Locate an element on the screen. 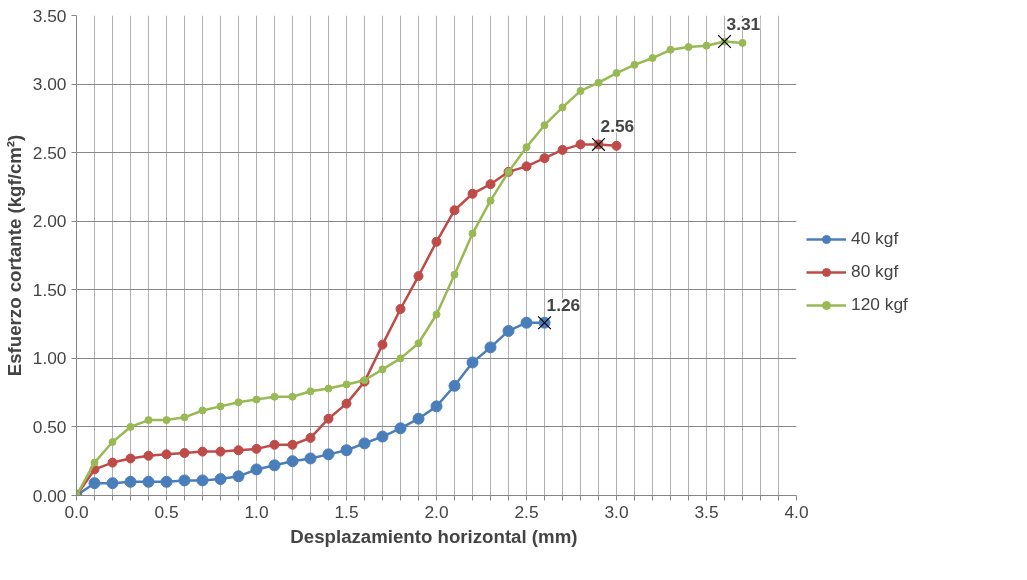 Image resolution: width=1027 pixels, height=580 pixels. x-tick-label: 3.0 is located at coordinates (616, 511).